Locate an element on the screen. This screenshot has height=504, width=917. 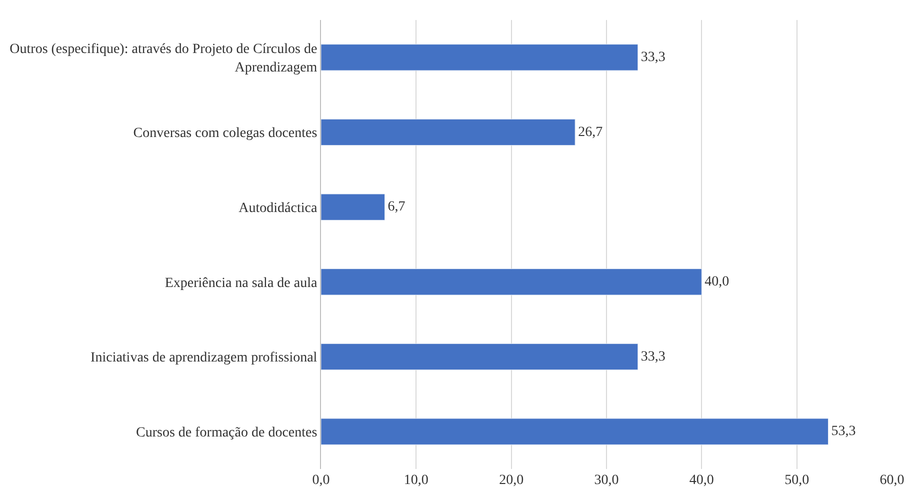
y-tick-label: Outros (especifique): através do Projeto de Círculos de Aprendizagem is located at coordinates (164, 59).